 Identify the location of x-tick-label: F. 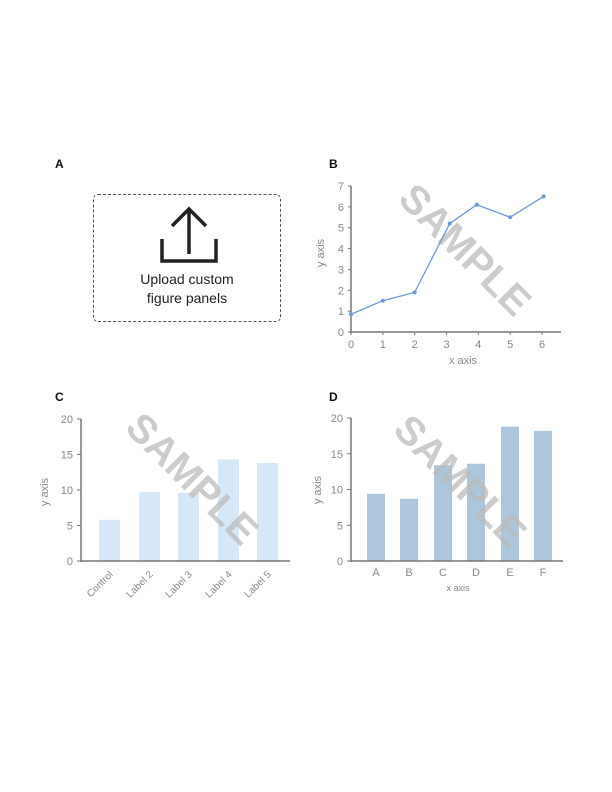
(543, 573).